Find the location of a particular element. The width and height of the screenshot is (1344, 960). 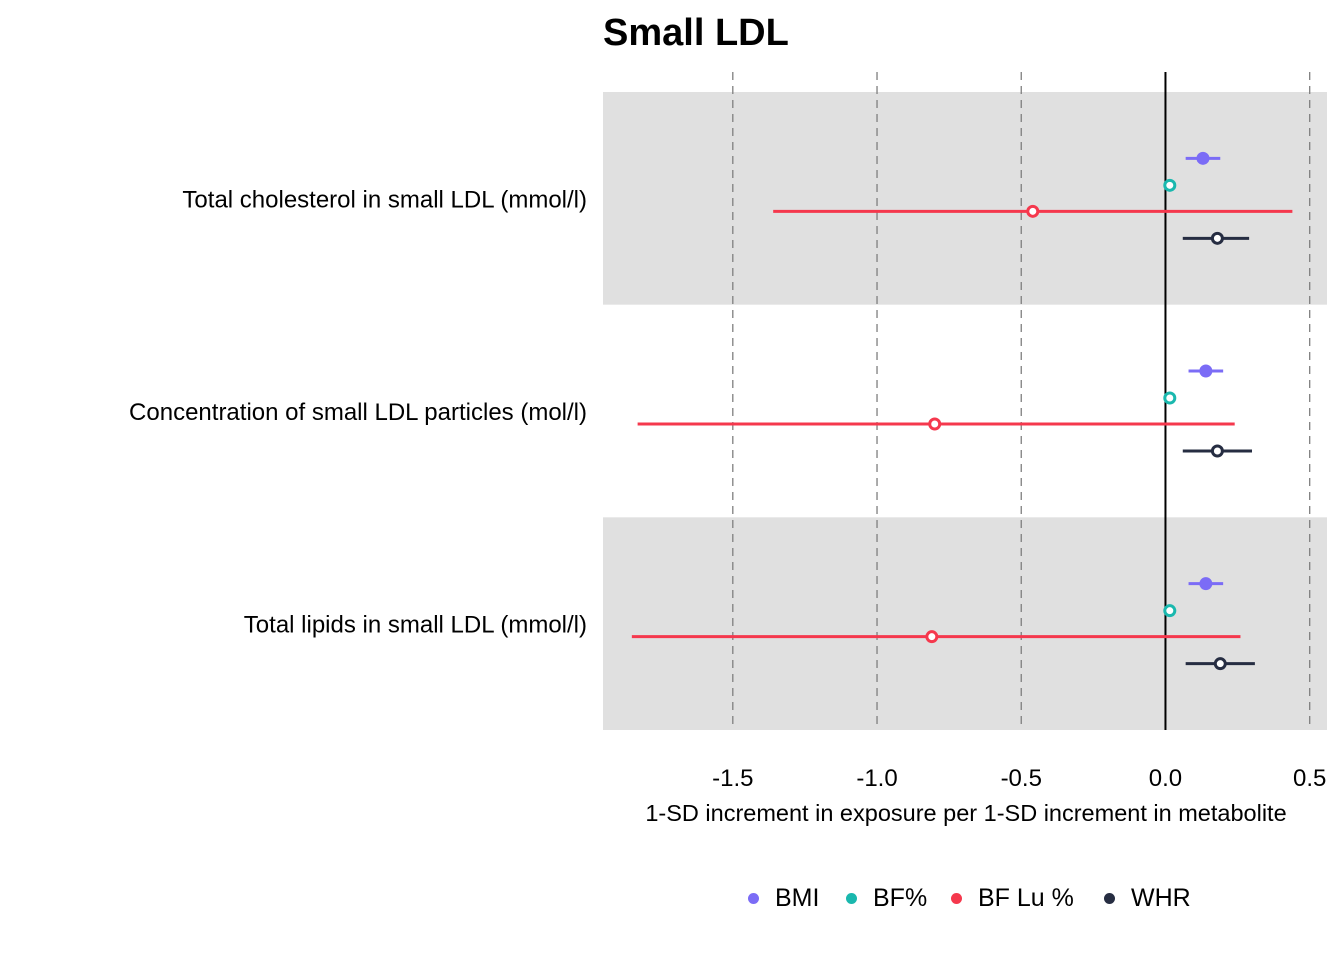

legend-item: BF% is located at coordinates (886, 898).